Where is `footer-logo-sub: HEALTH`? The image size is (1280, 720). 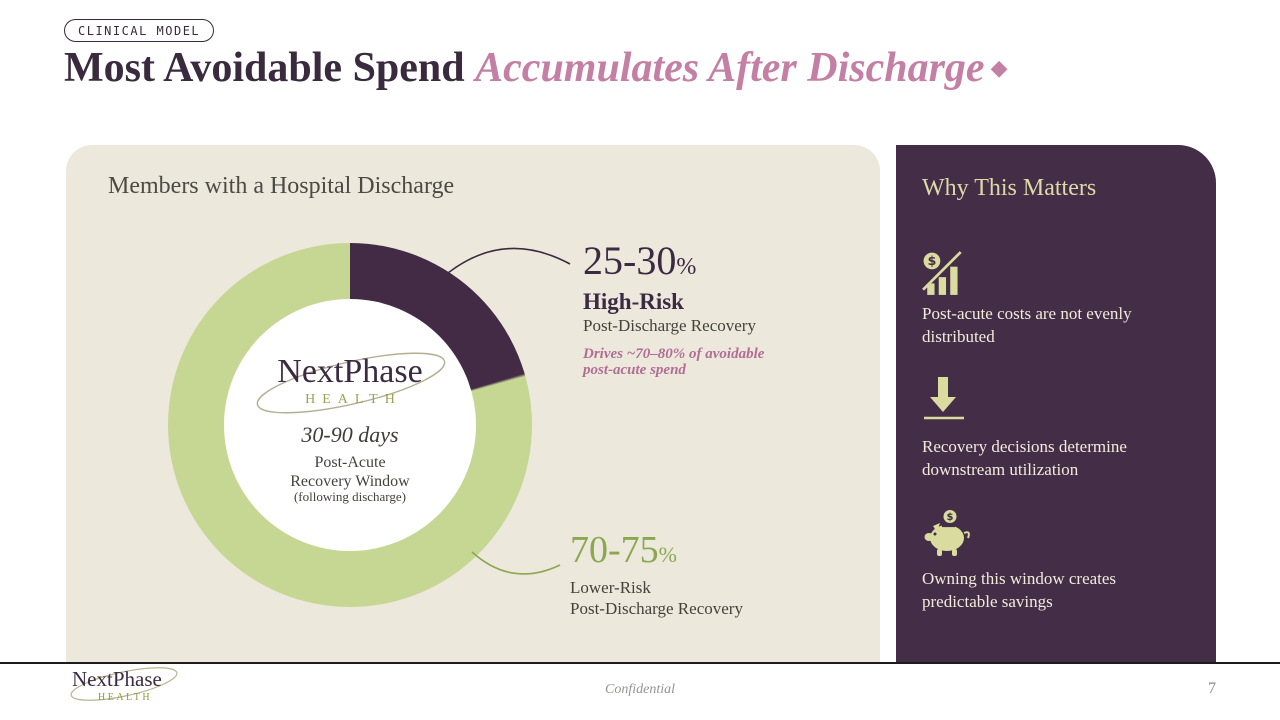 footer-logo-sub: HEALTH is located at coordinates (125, 697).